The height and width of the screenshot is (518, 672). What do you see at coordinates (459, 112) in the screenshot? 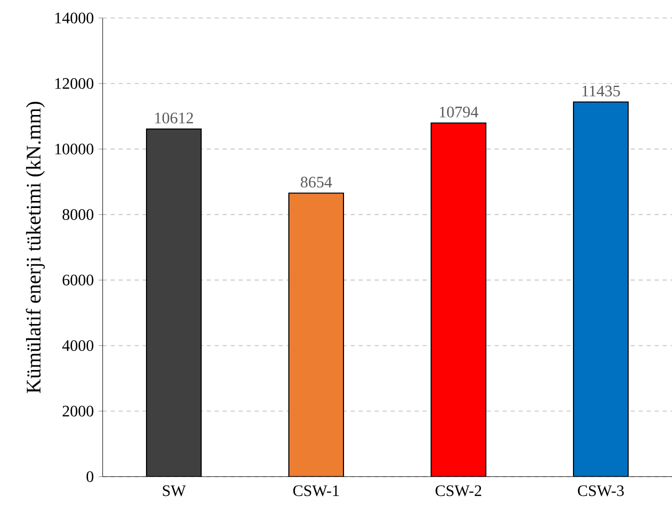
I see `data-label: 10794` at bounding box center [459, 112].